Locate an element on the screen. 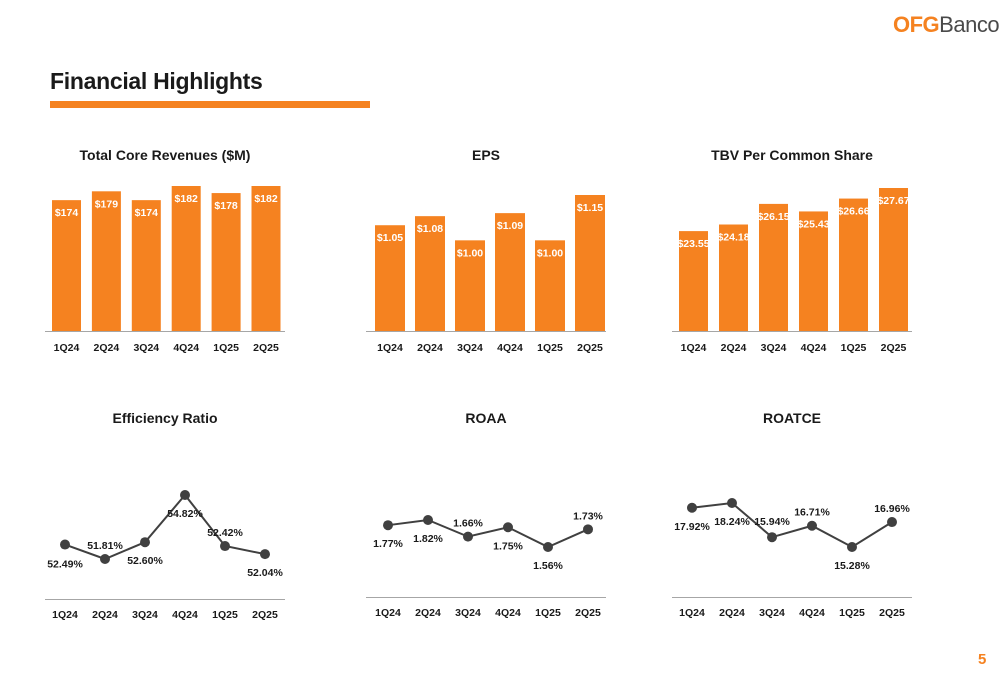 This screenshot has height=685, width=1000. data-label: 51.81% is located at coordinates (105, 546).